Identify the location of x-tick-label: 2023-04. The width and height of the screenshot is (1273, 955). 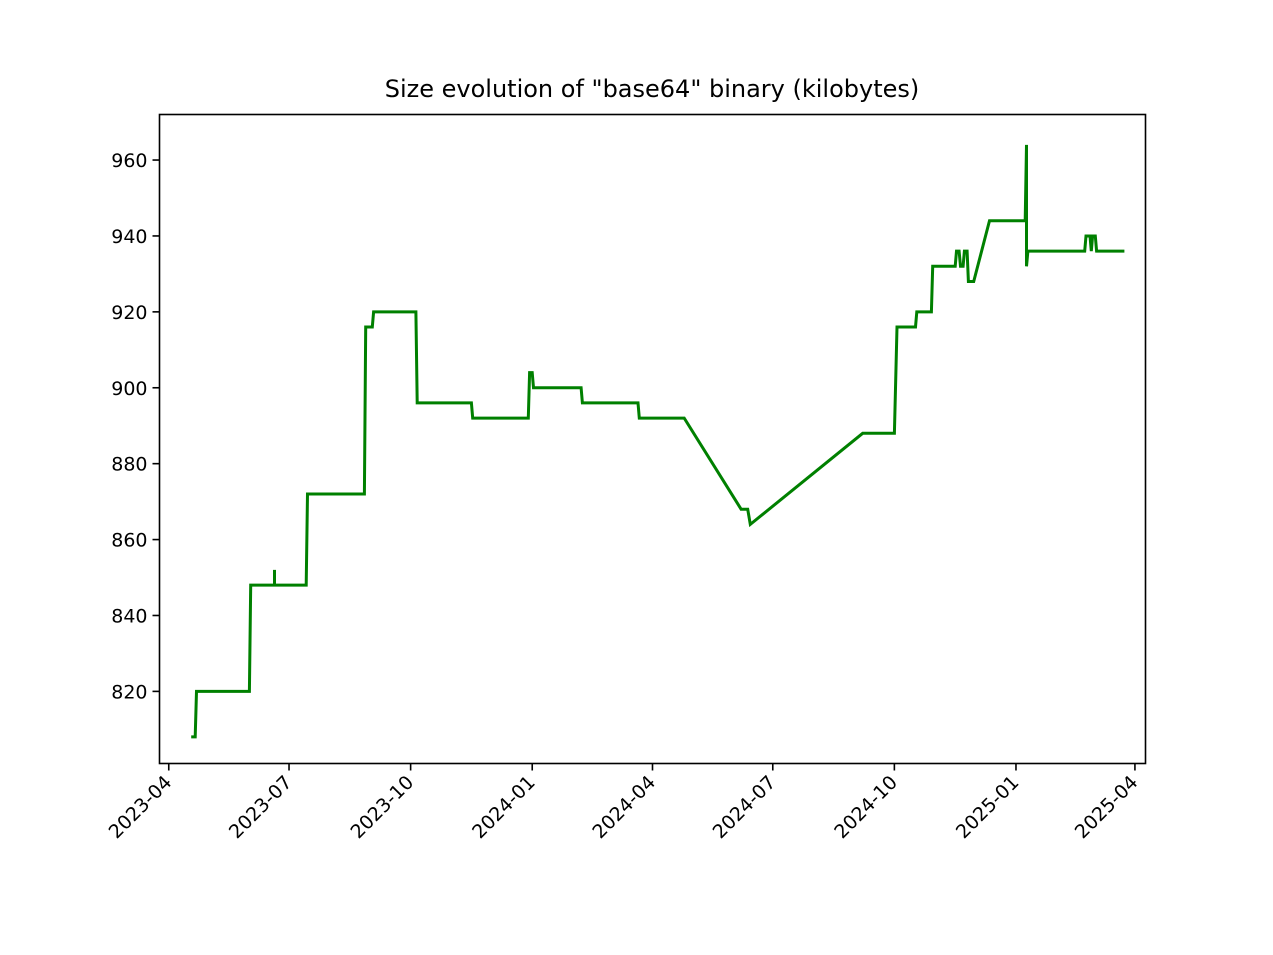
(141, 807).